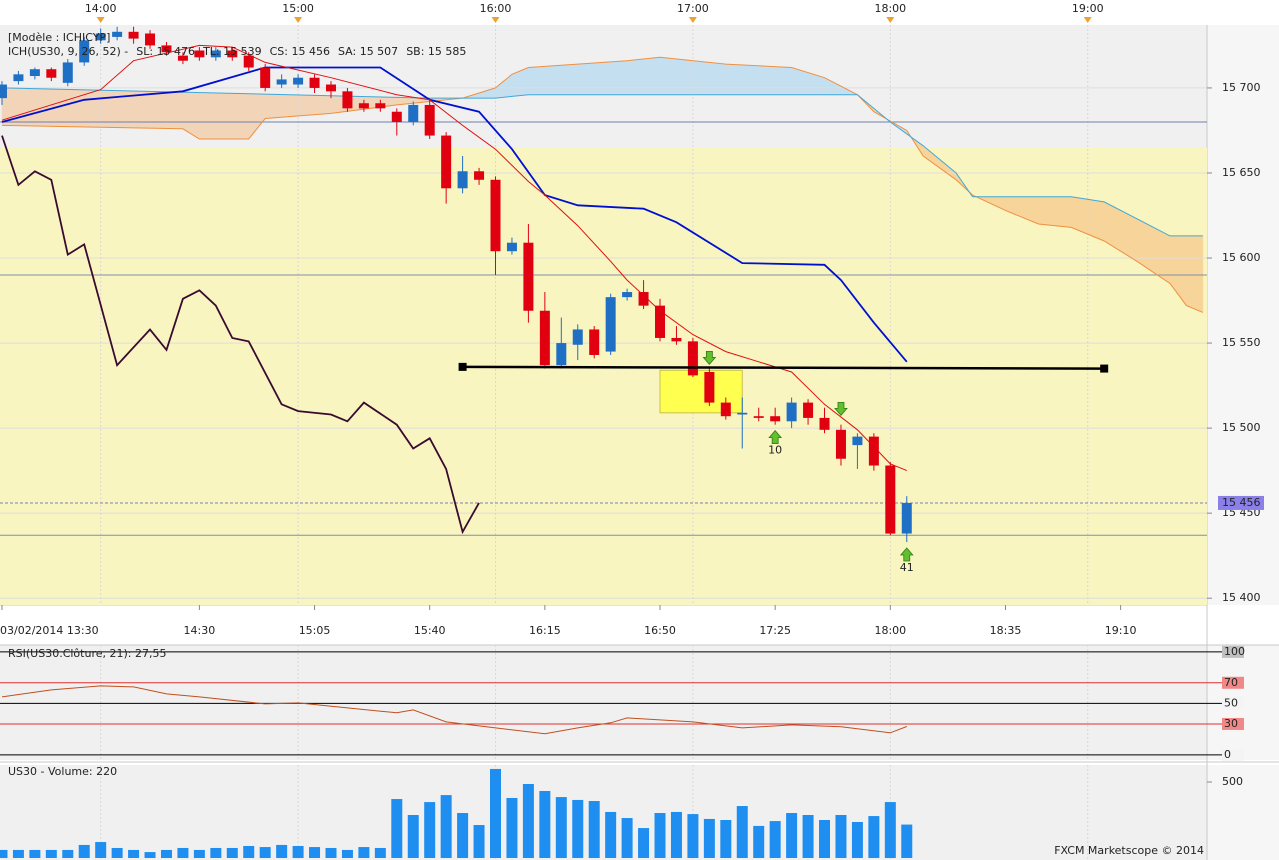 The width and height of the screenshot is (1279, 860). Describe the element at coordinates (1227, 754) in the screenshot. I see `y-tick-label: 0` at that location.